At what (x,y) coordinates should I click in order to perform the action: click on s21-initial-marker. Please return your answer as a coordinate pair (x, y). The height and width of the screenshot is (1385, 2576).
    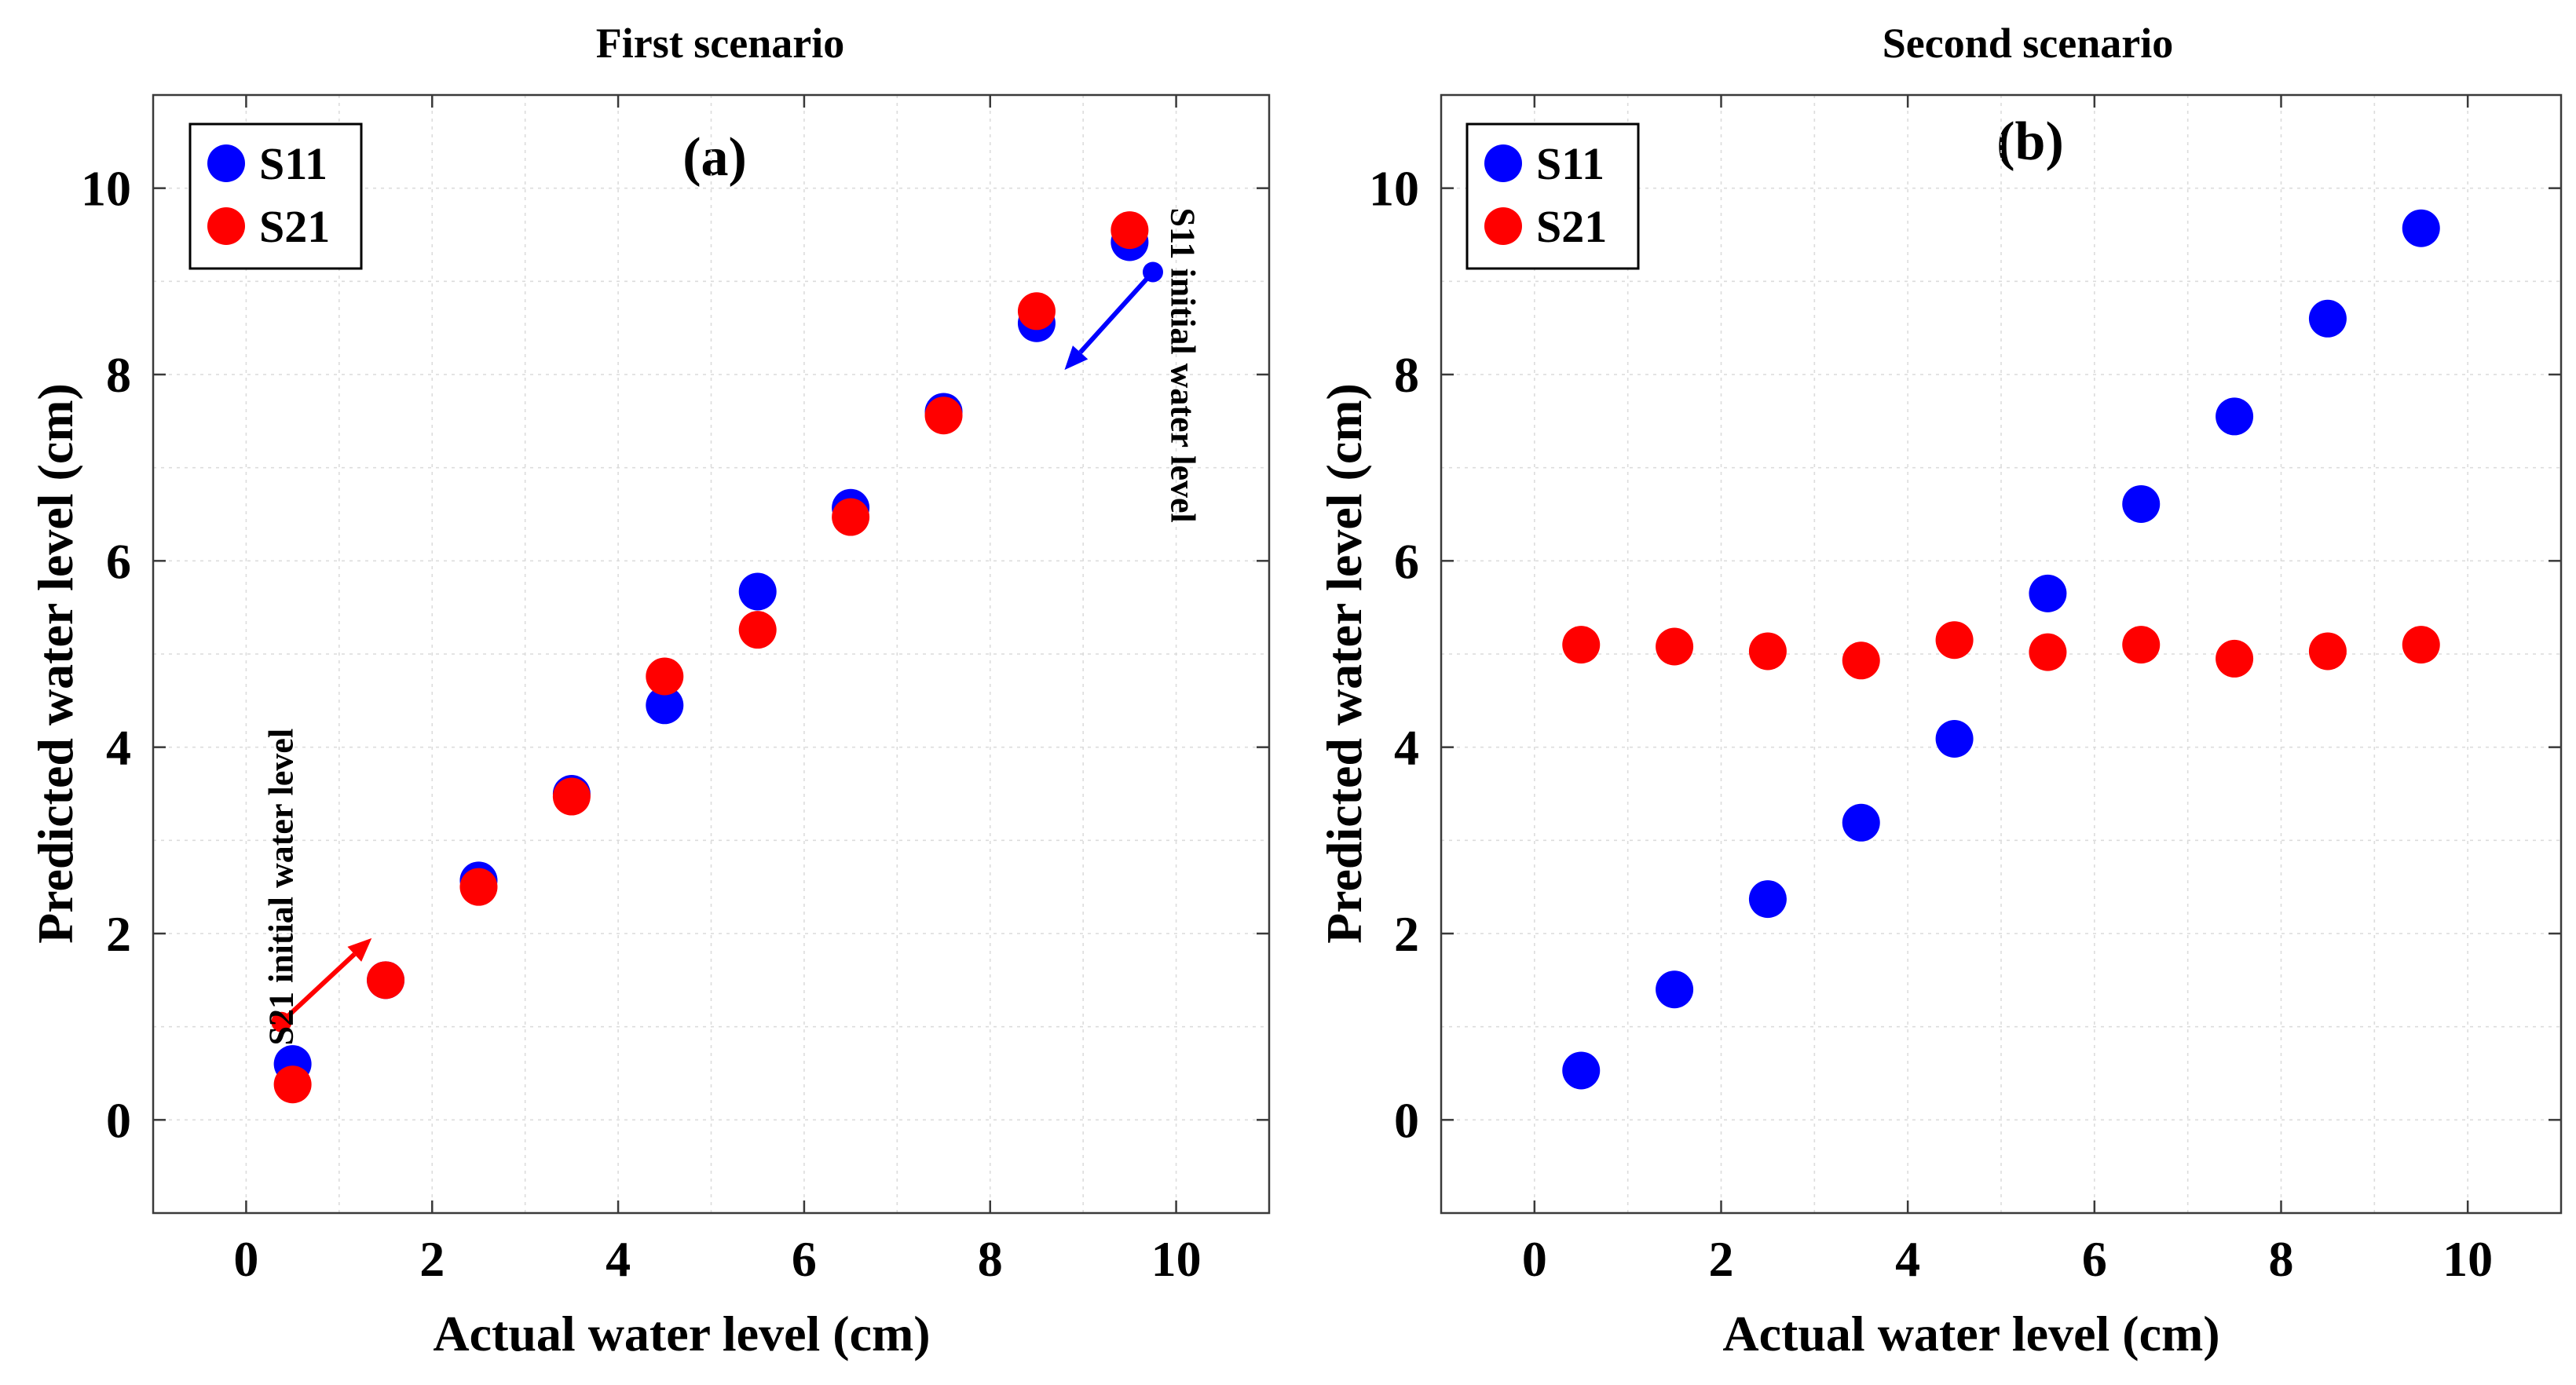
    Looking at the image, I should click on (281, 1021).